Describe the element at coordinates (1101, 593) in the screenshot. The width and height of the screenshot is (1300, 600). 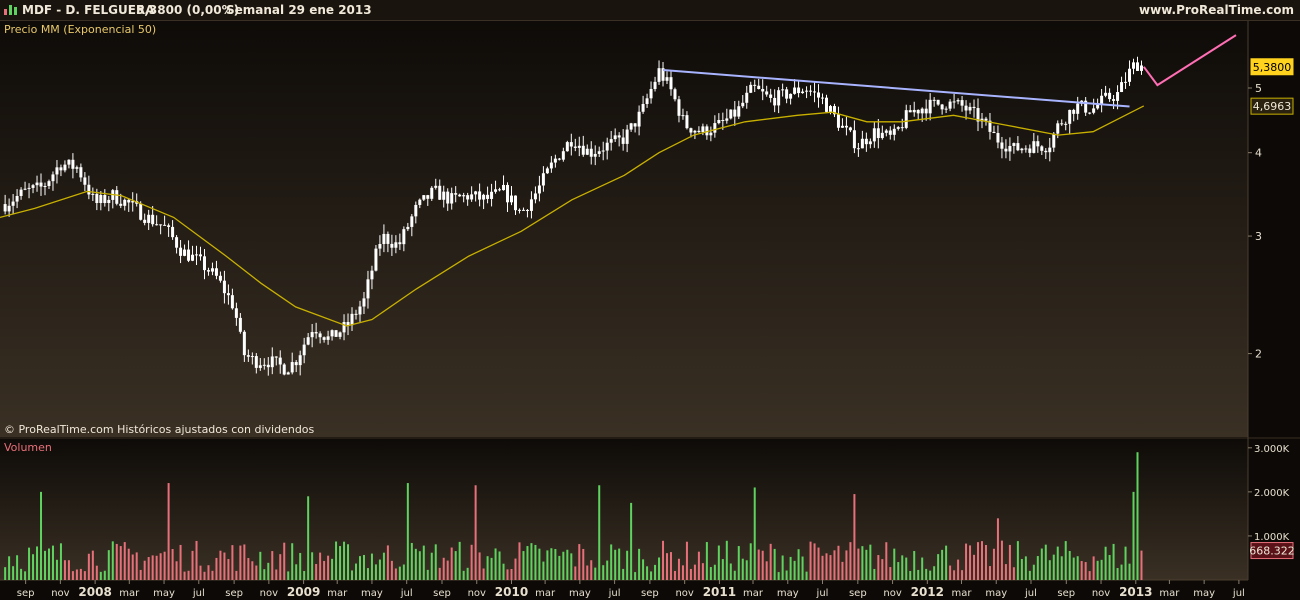
I see `time-tick-month-label: nov` at that location.